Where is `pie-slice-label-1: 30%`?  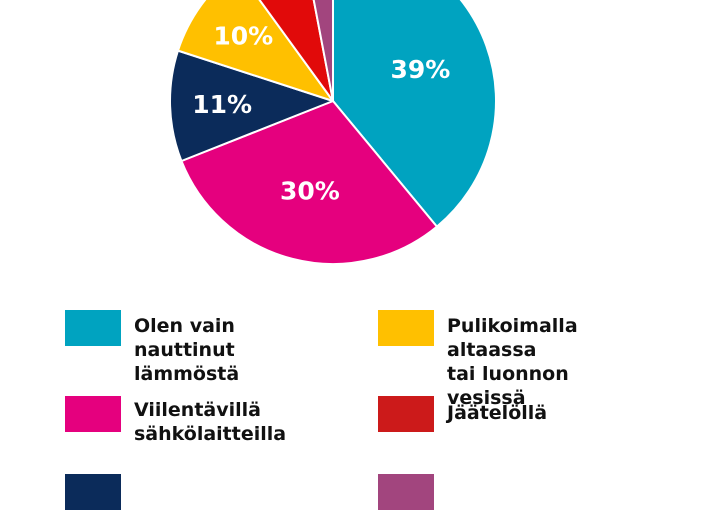 pie-slice-label-1: 30% is located at coordinates (310, 191).